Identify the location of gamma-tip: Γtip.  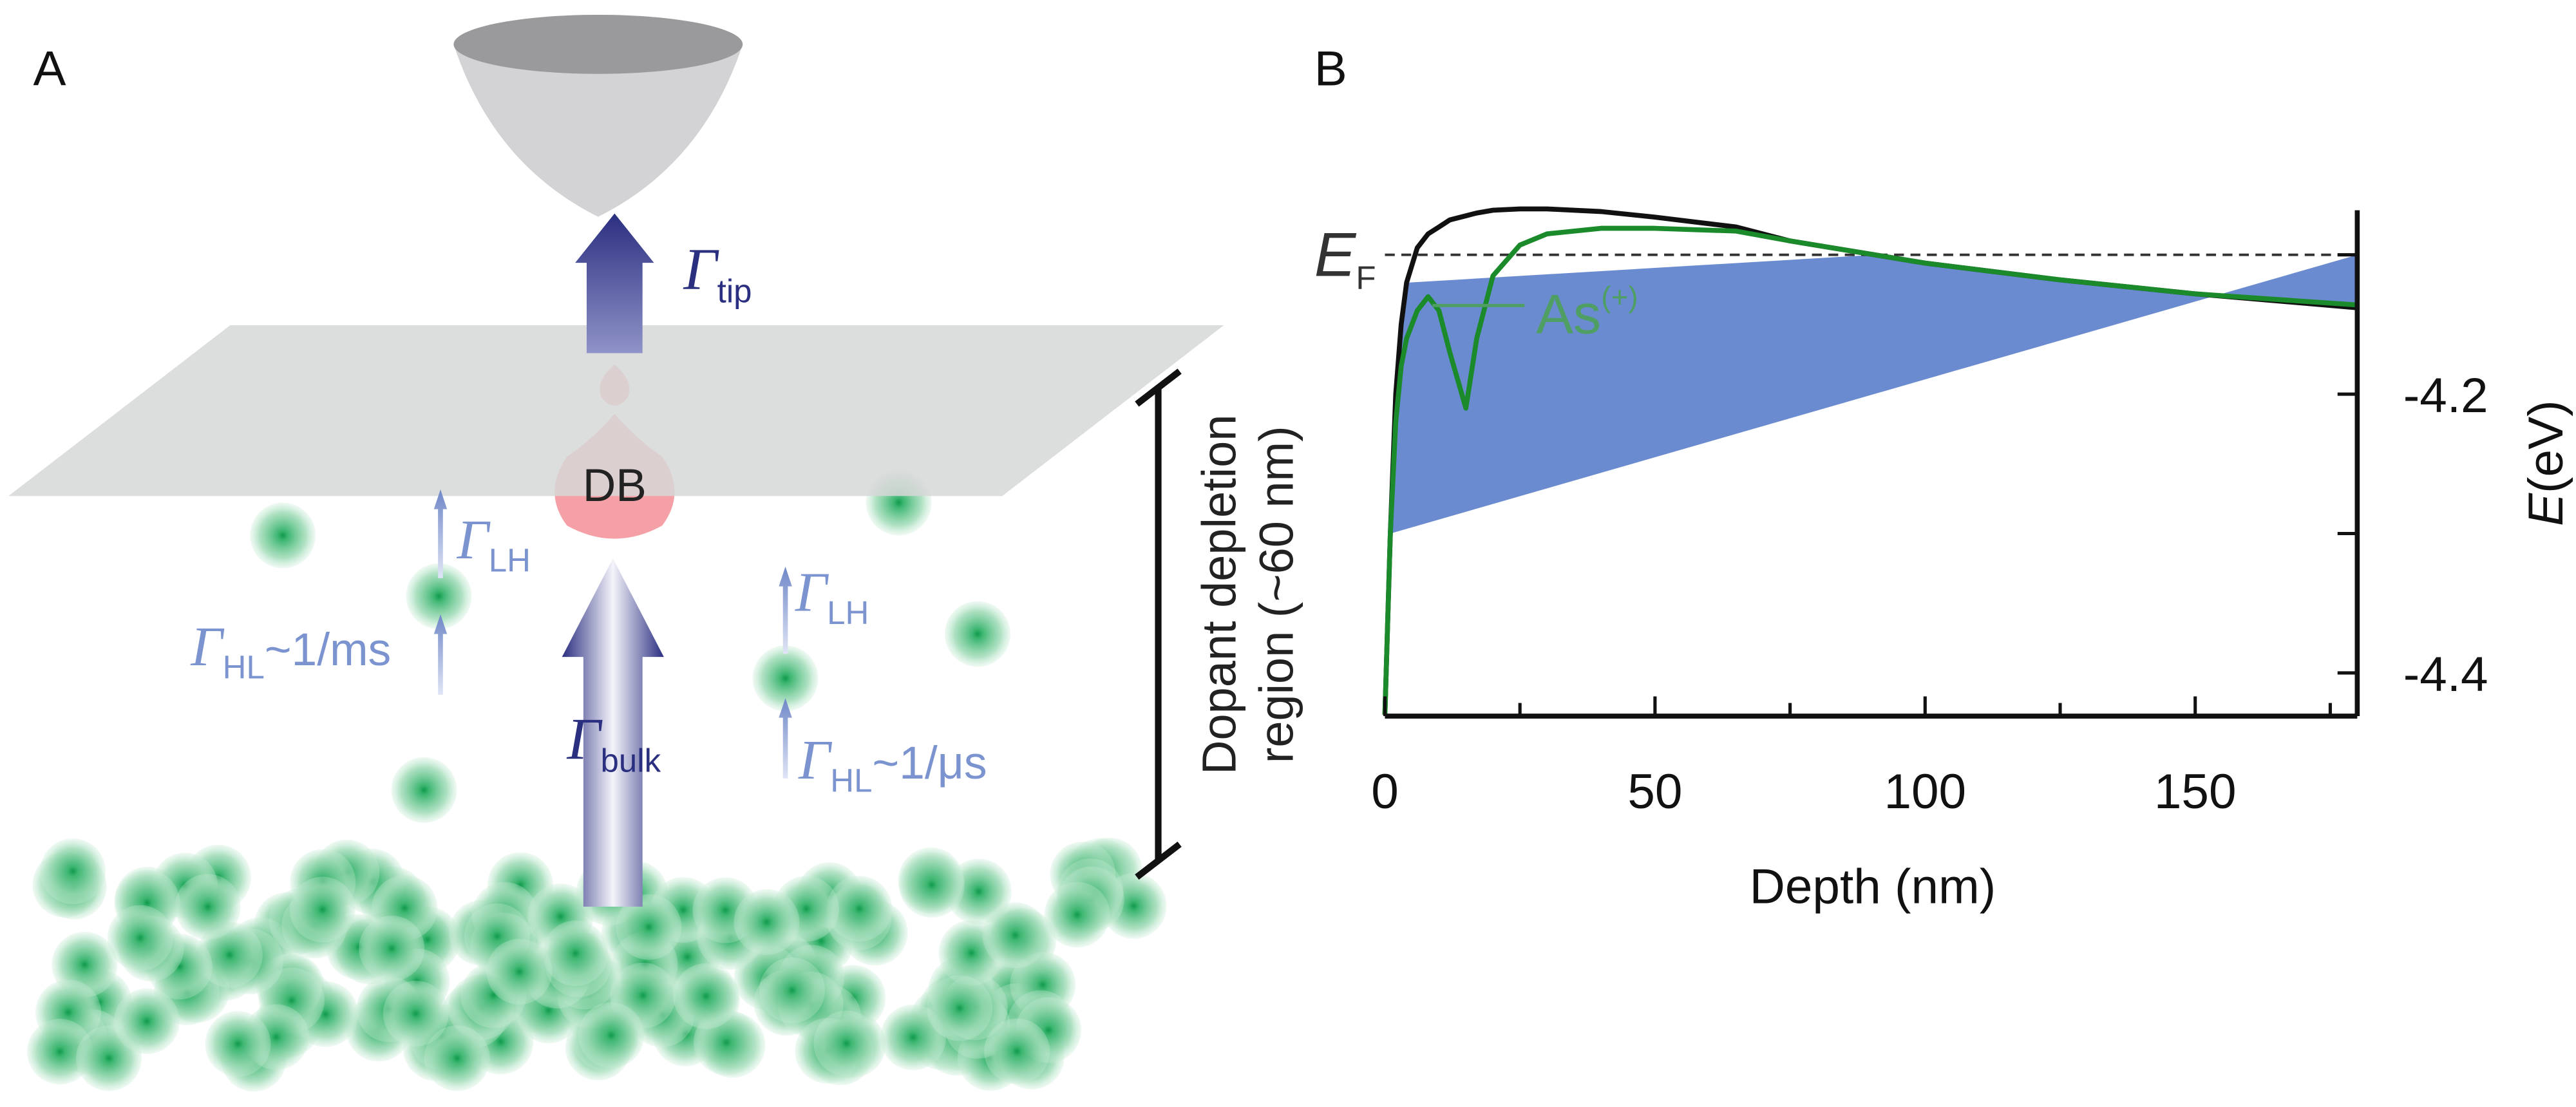
(717, 272).